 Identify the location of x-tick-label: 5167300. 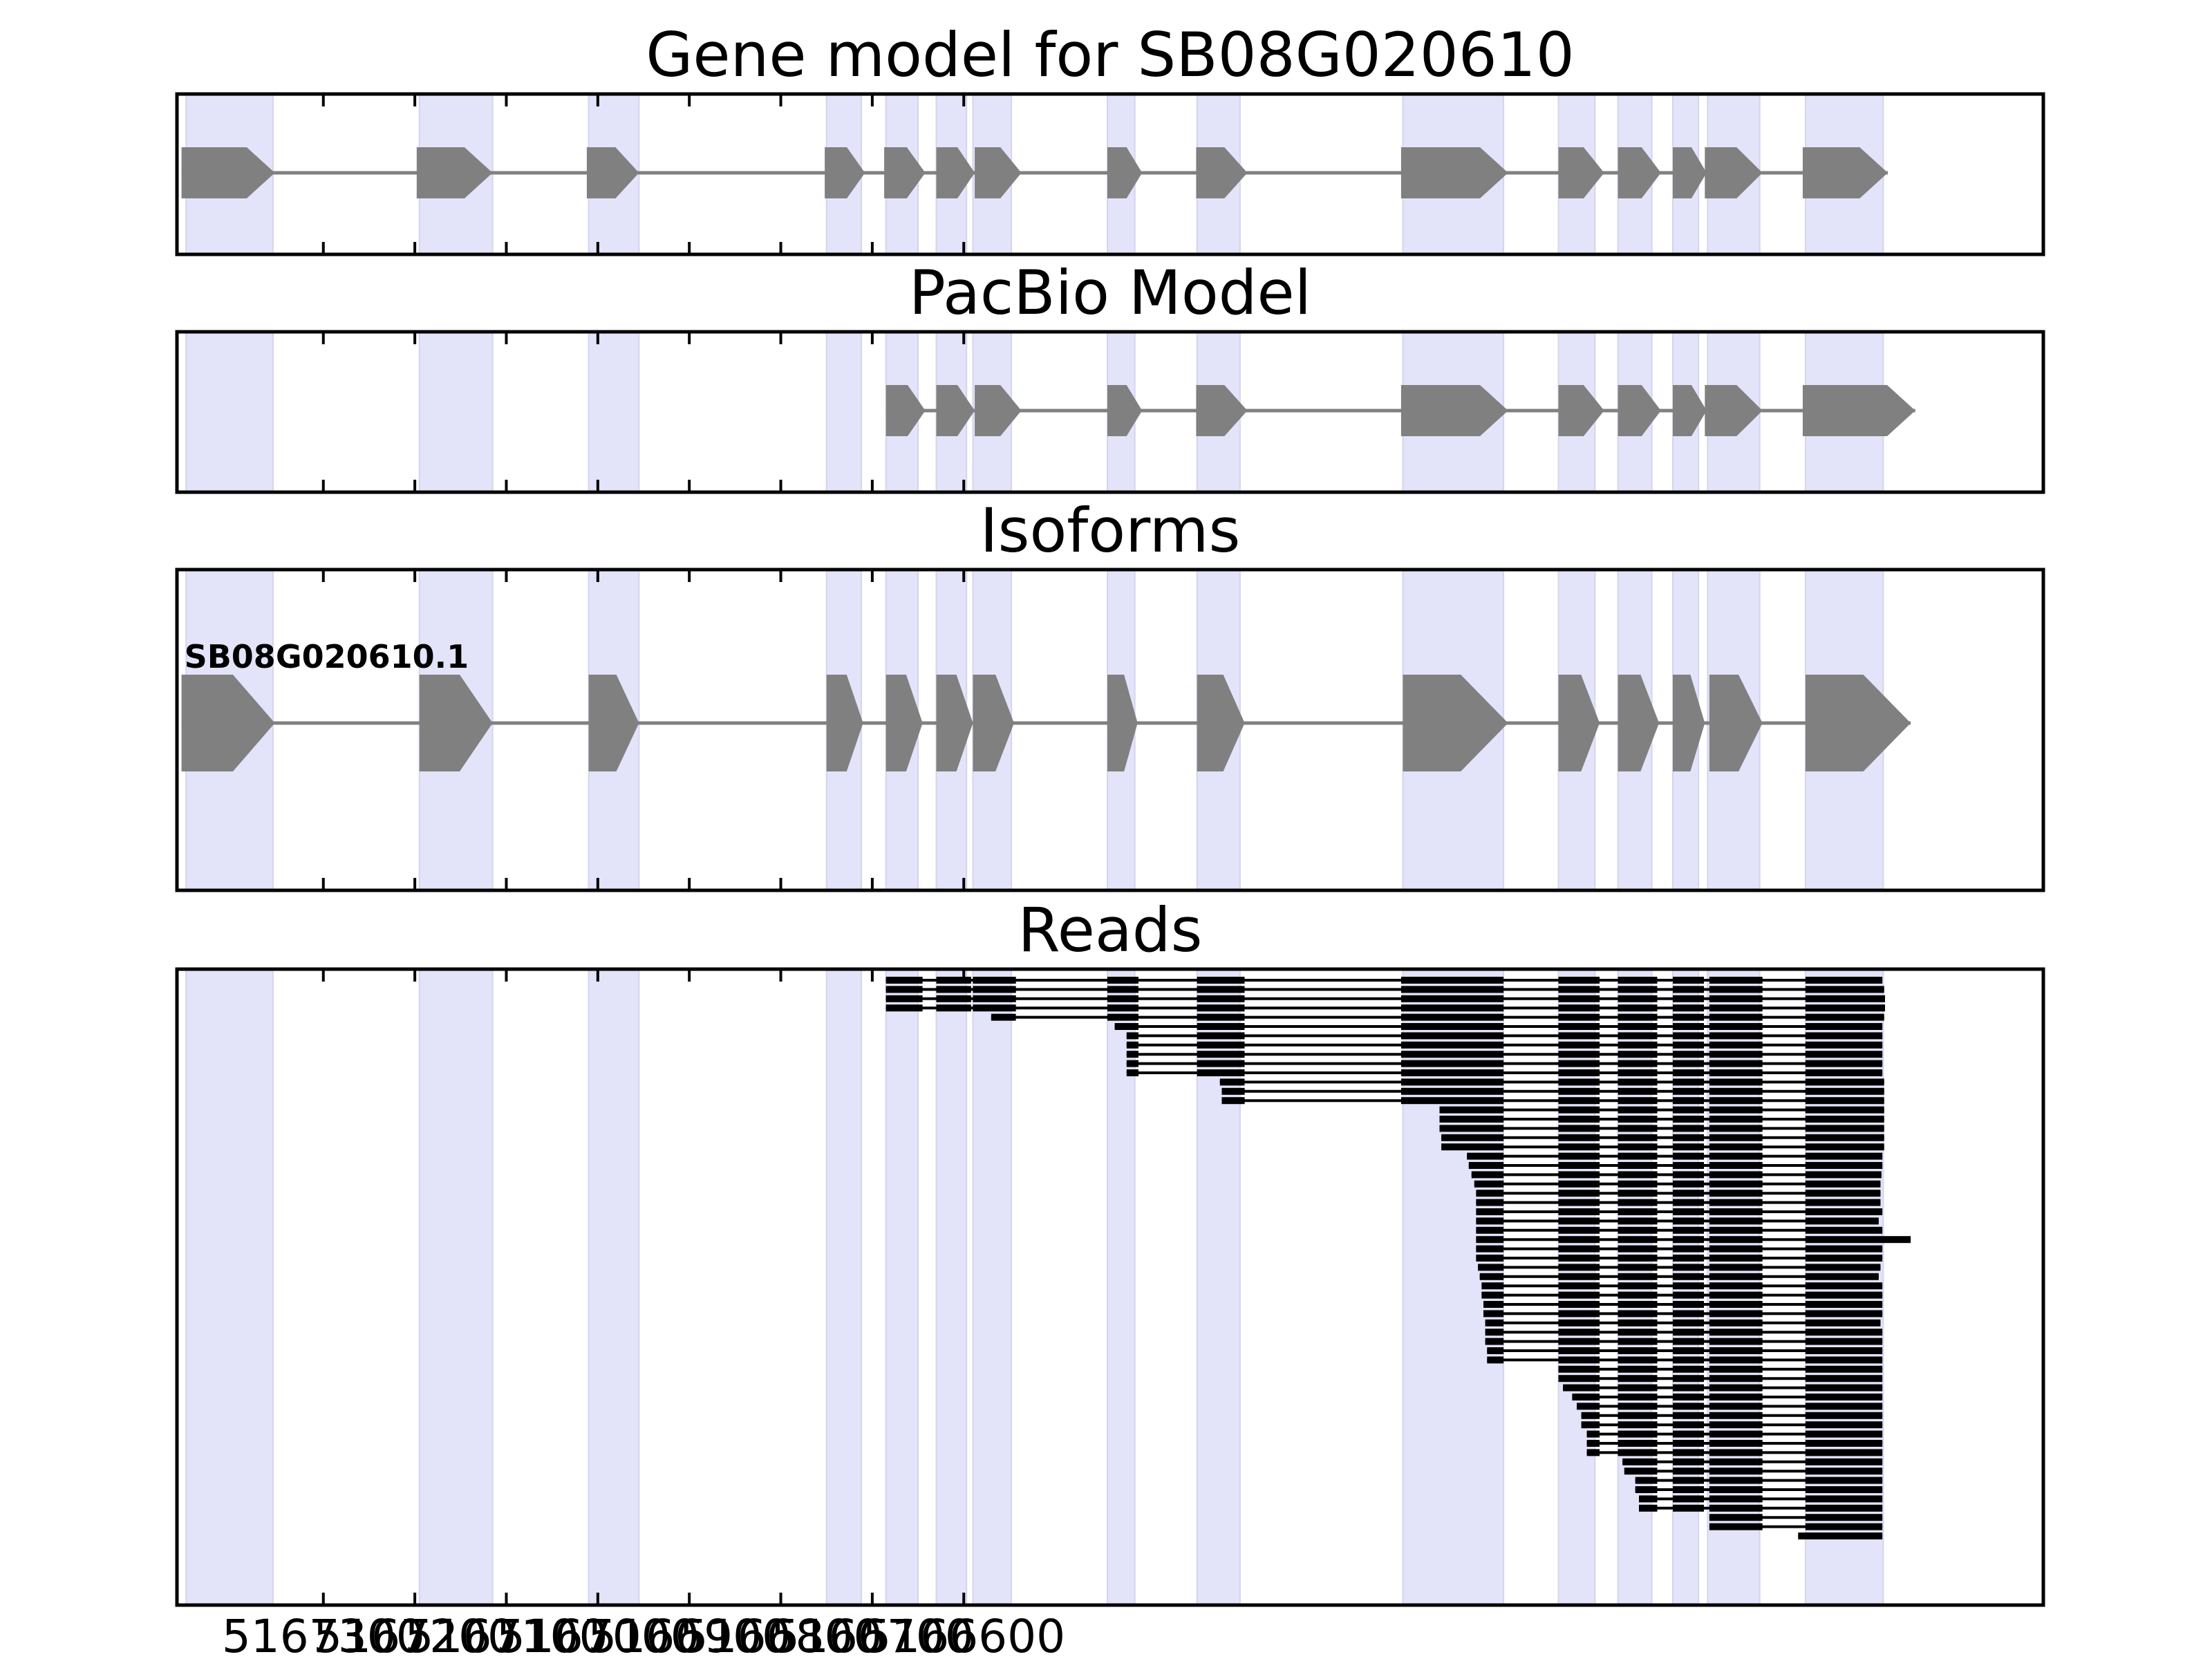
(323, 1634).